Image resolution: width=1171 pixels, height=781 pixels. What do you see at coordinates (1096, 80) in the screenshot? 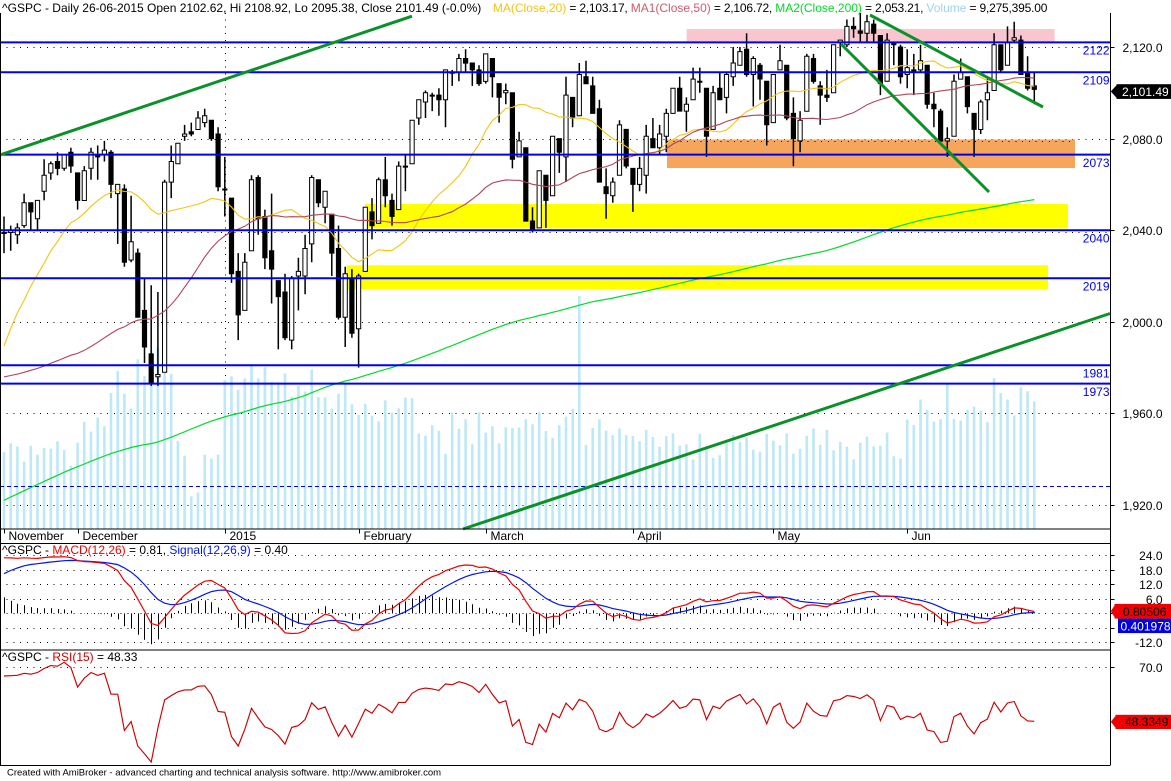
I see `svg-text: 2109` at bounding box center [1096, 80].